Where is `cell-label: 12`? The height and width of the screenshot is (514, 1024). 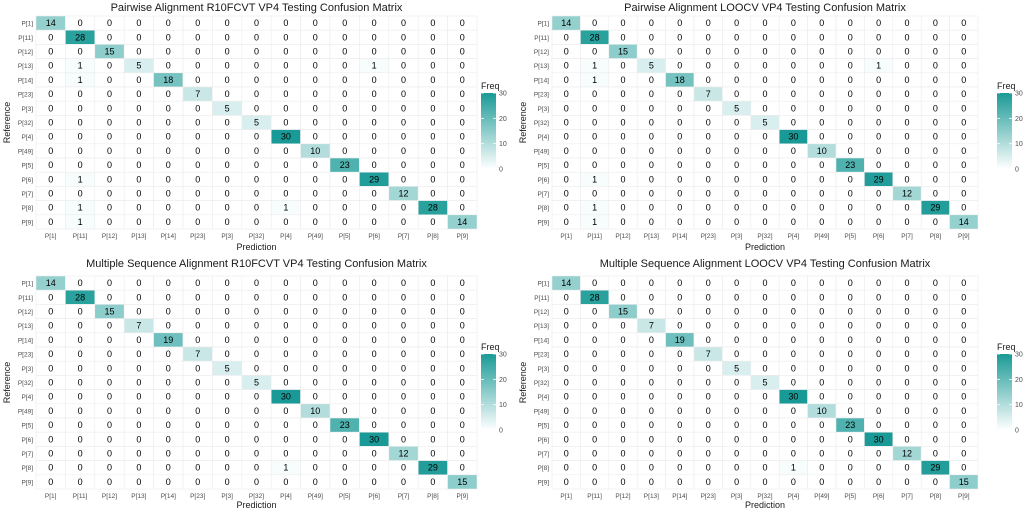 cell-label: 12 is located at coordinates (403, 194).